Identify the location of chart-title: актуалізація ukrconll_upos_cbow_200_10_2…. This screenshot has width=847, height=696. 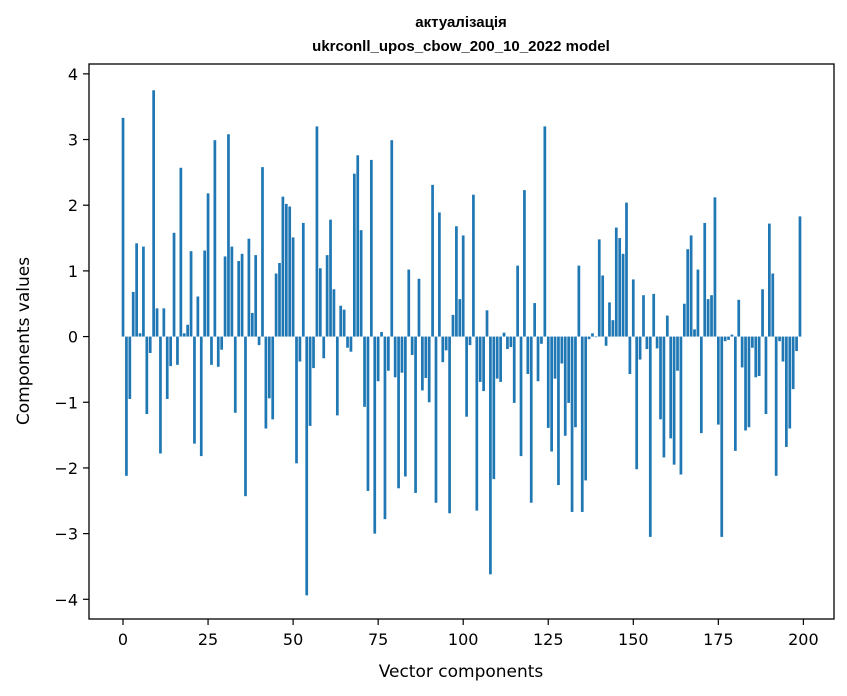
(461, 34).